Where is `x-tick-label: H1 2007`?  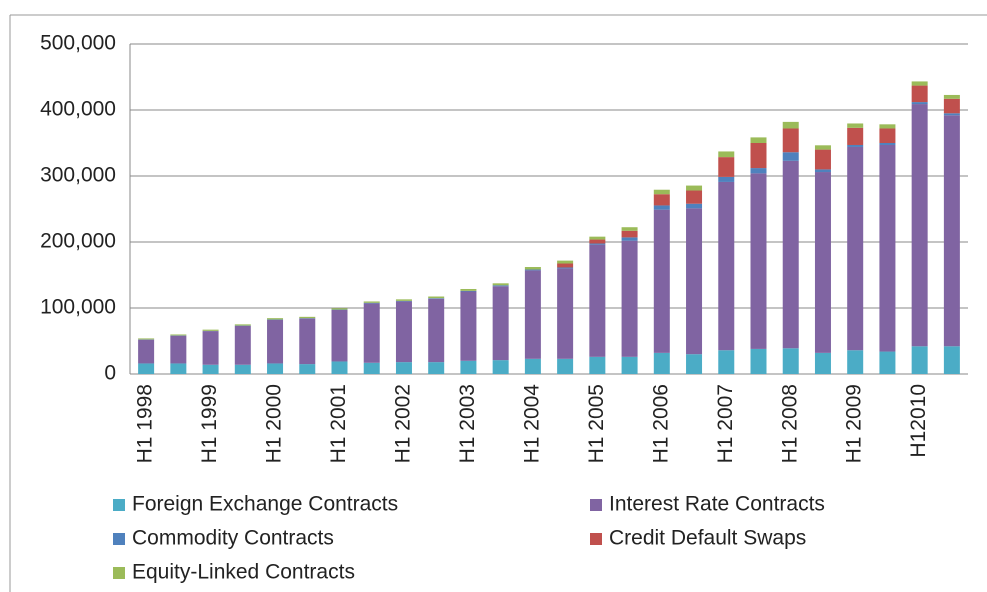 x-tick-label: H1 2007 is located at coordinates (725, 423).